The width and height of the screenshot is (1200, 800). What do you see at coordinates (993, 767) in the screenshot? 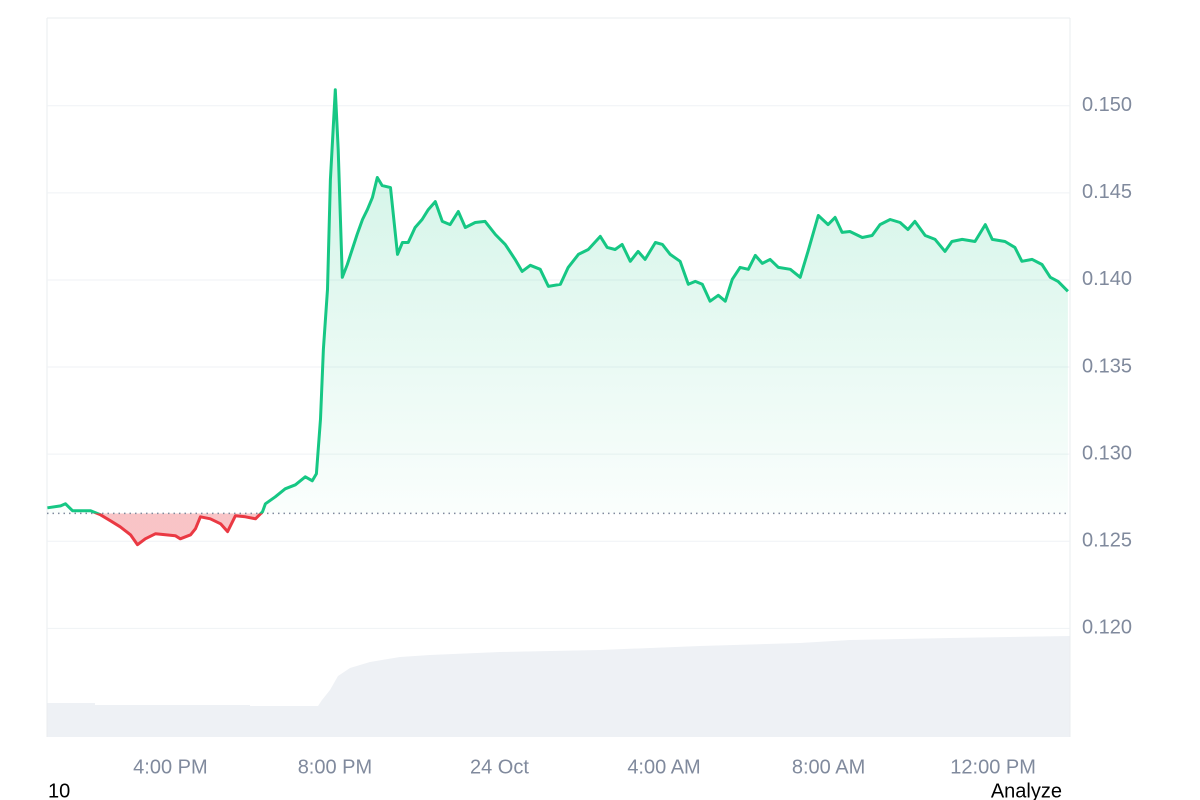
I see `x-tick-label: 12:00 PM` at bounding box center [993, 767].